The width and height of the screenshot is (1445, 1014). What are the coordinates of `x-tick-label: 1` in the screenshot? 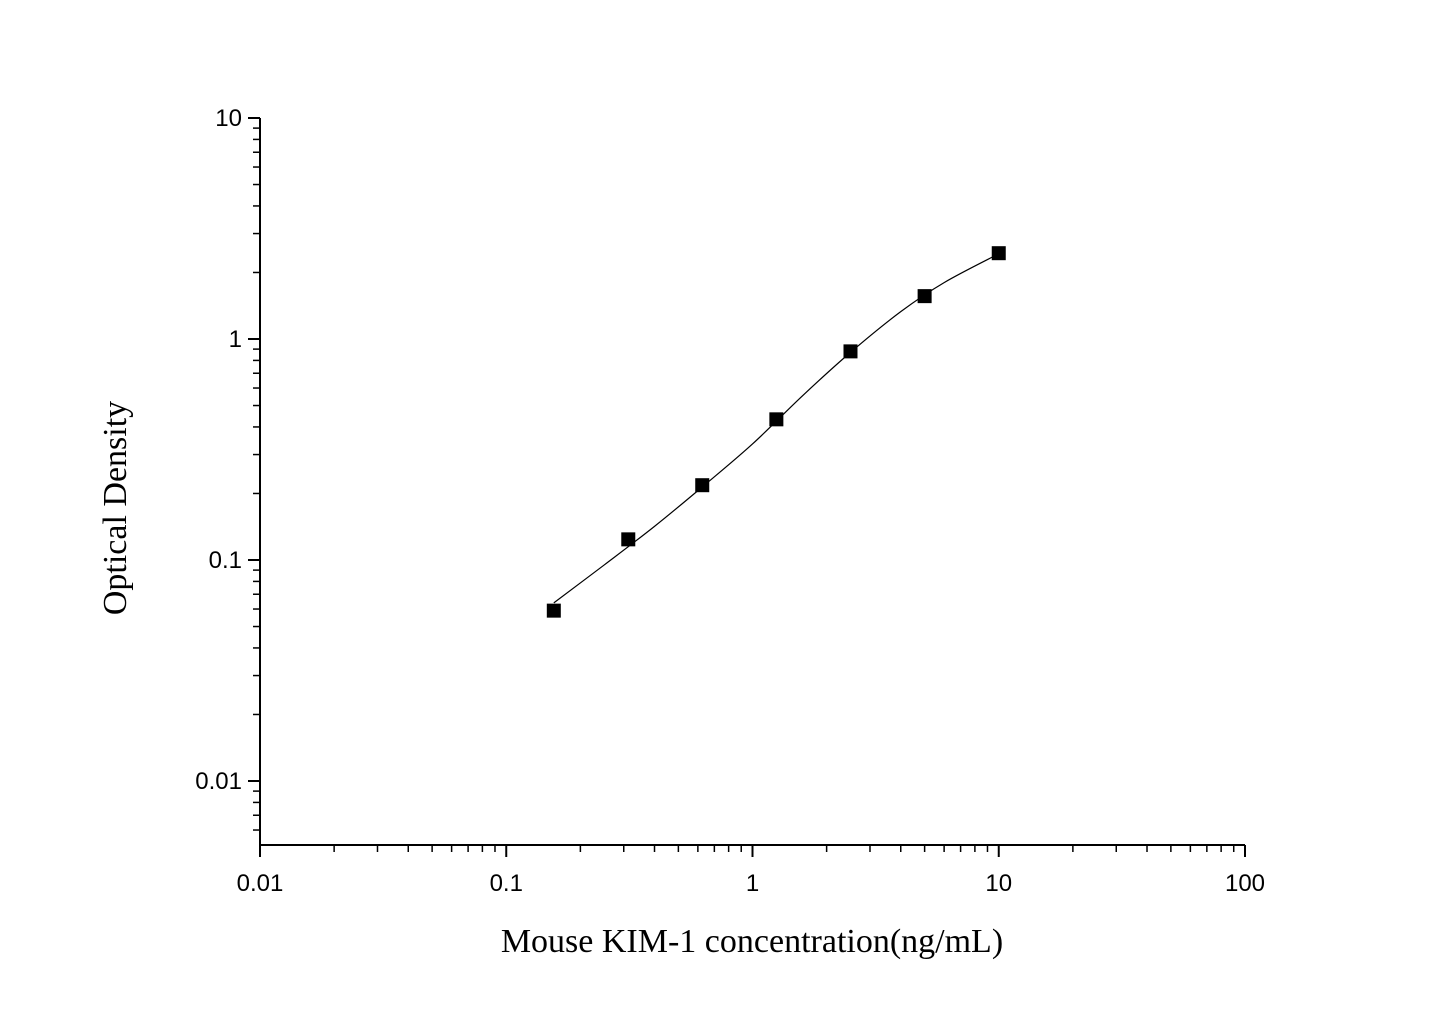 It's located at (752, 883).